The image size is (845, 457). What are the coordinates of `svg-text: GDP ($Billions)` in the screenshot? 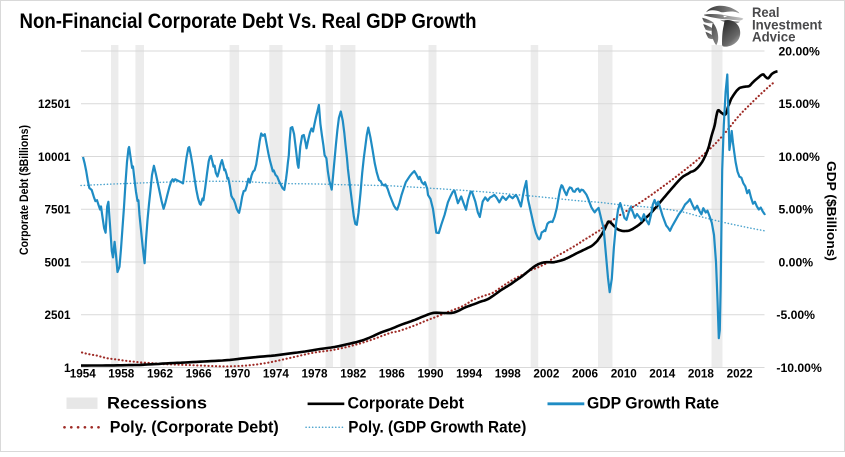 It's located at (831, 211).